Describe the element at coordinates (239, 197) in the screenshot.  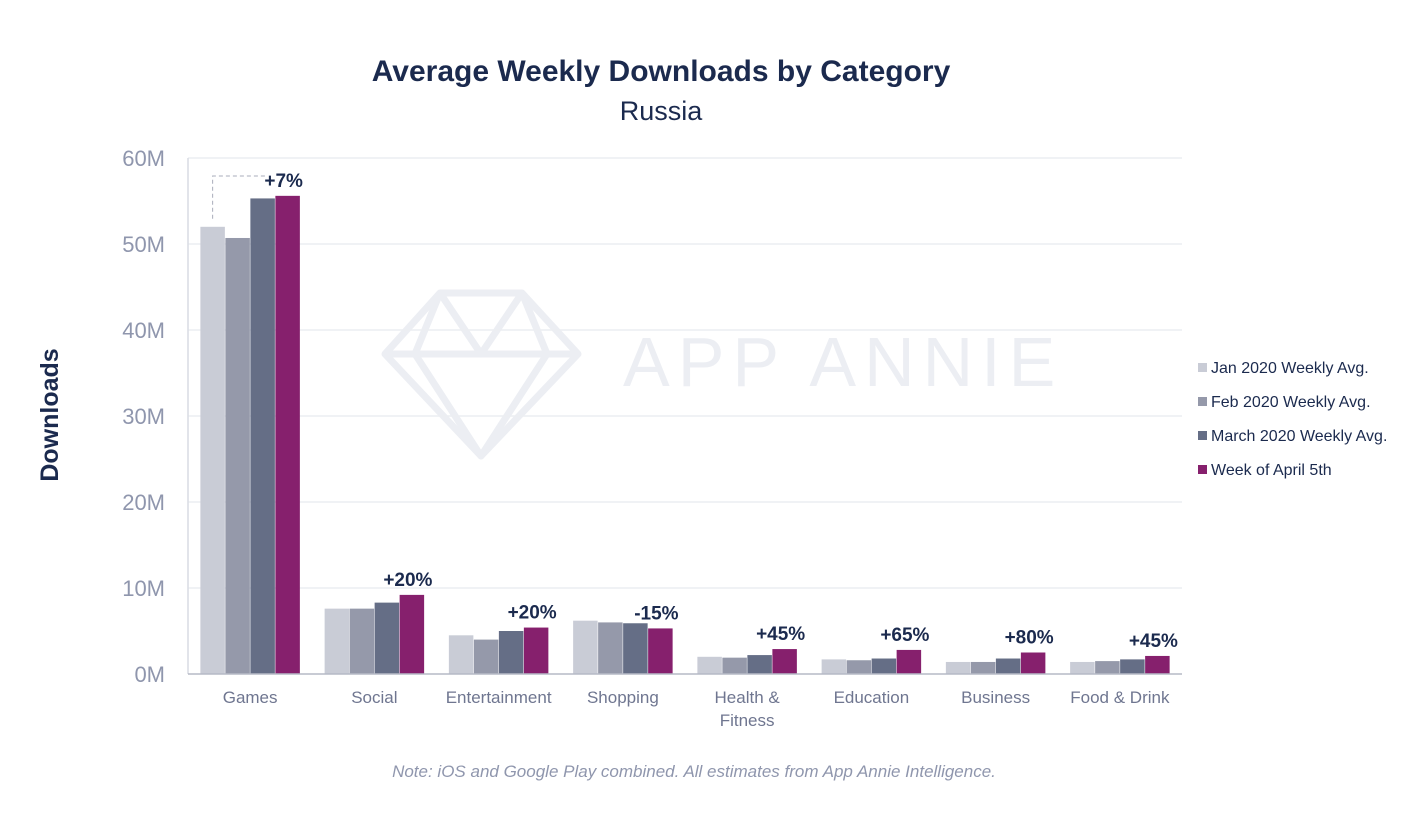
I see `annotation-bracket` at that location.